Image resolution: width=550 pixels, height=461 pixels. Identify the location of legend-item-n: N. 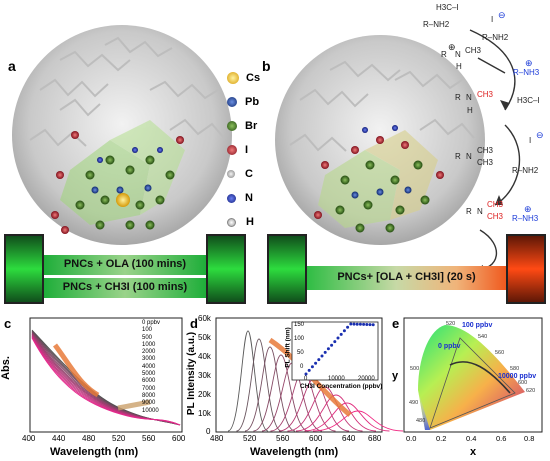
(247, 198).